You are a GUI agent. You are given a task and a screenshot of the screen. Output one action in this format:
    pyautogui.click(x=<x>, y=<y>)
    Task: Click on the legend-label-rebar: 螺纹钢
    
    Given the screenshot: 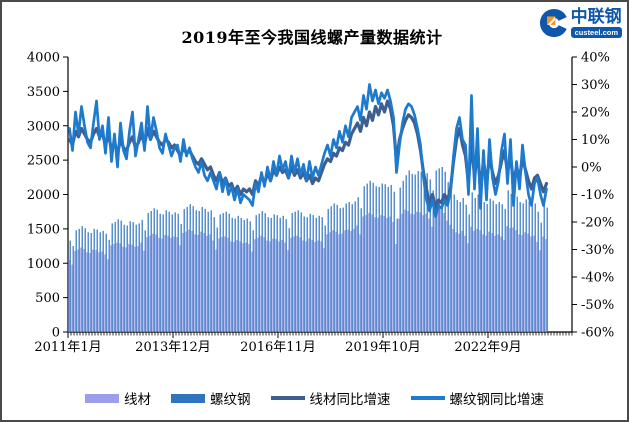 What is the action you would take?
    pyautogui.click(x=230, y=400)
    